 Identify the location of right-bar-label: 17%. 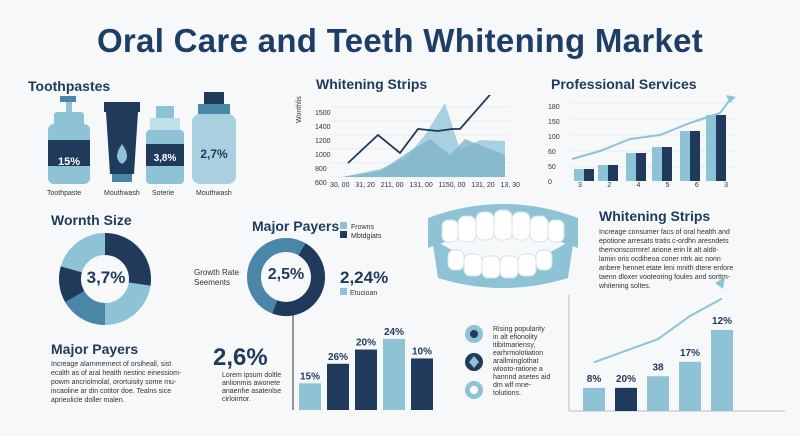
(690, 353).